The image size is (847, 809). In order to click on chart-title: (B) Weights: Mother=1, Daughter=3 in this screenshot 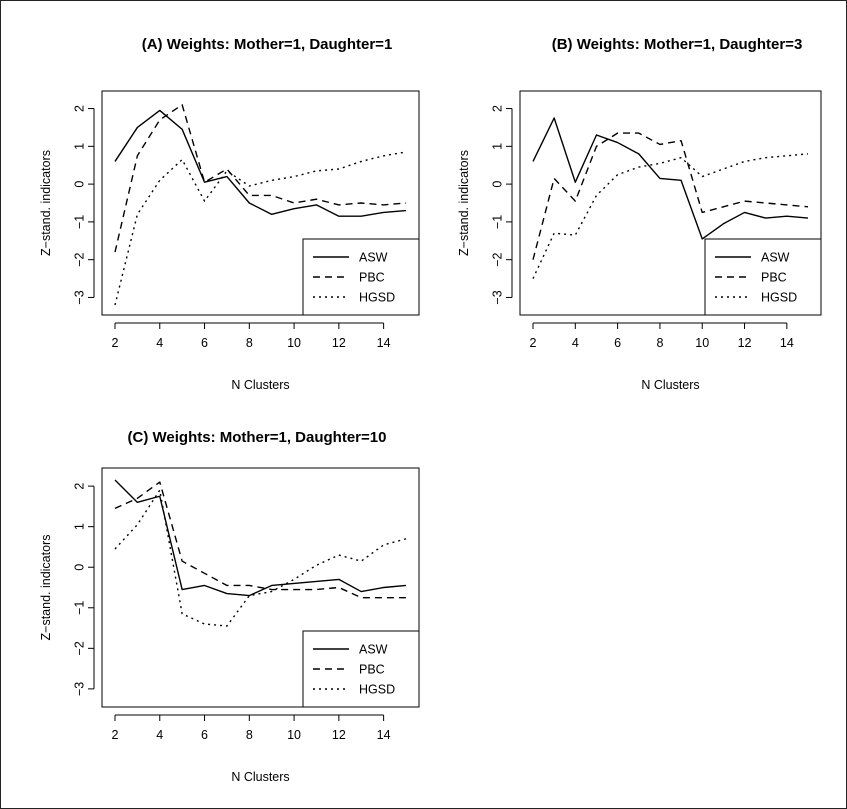, I will do `click(677, 44)`.